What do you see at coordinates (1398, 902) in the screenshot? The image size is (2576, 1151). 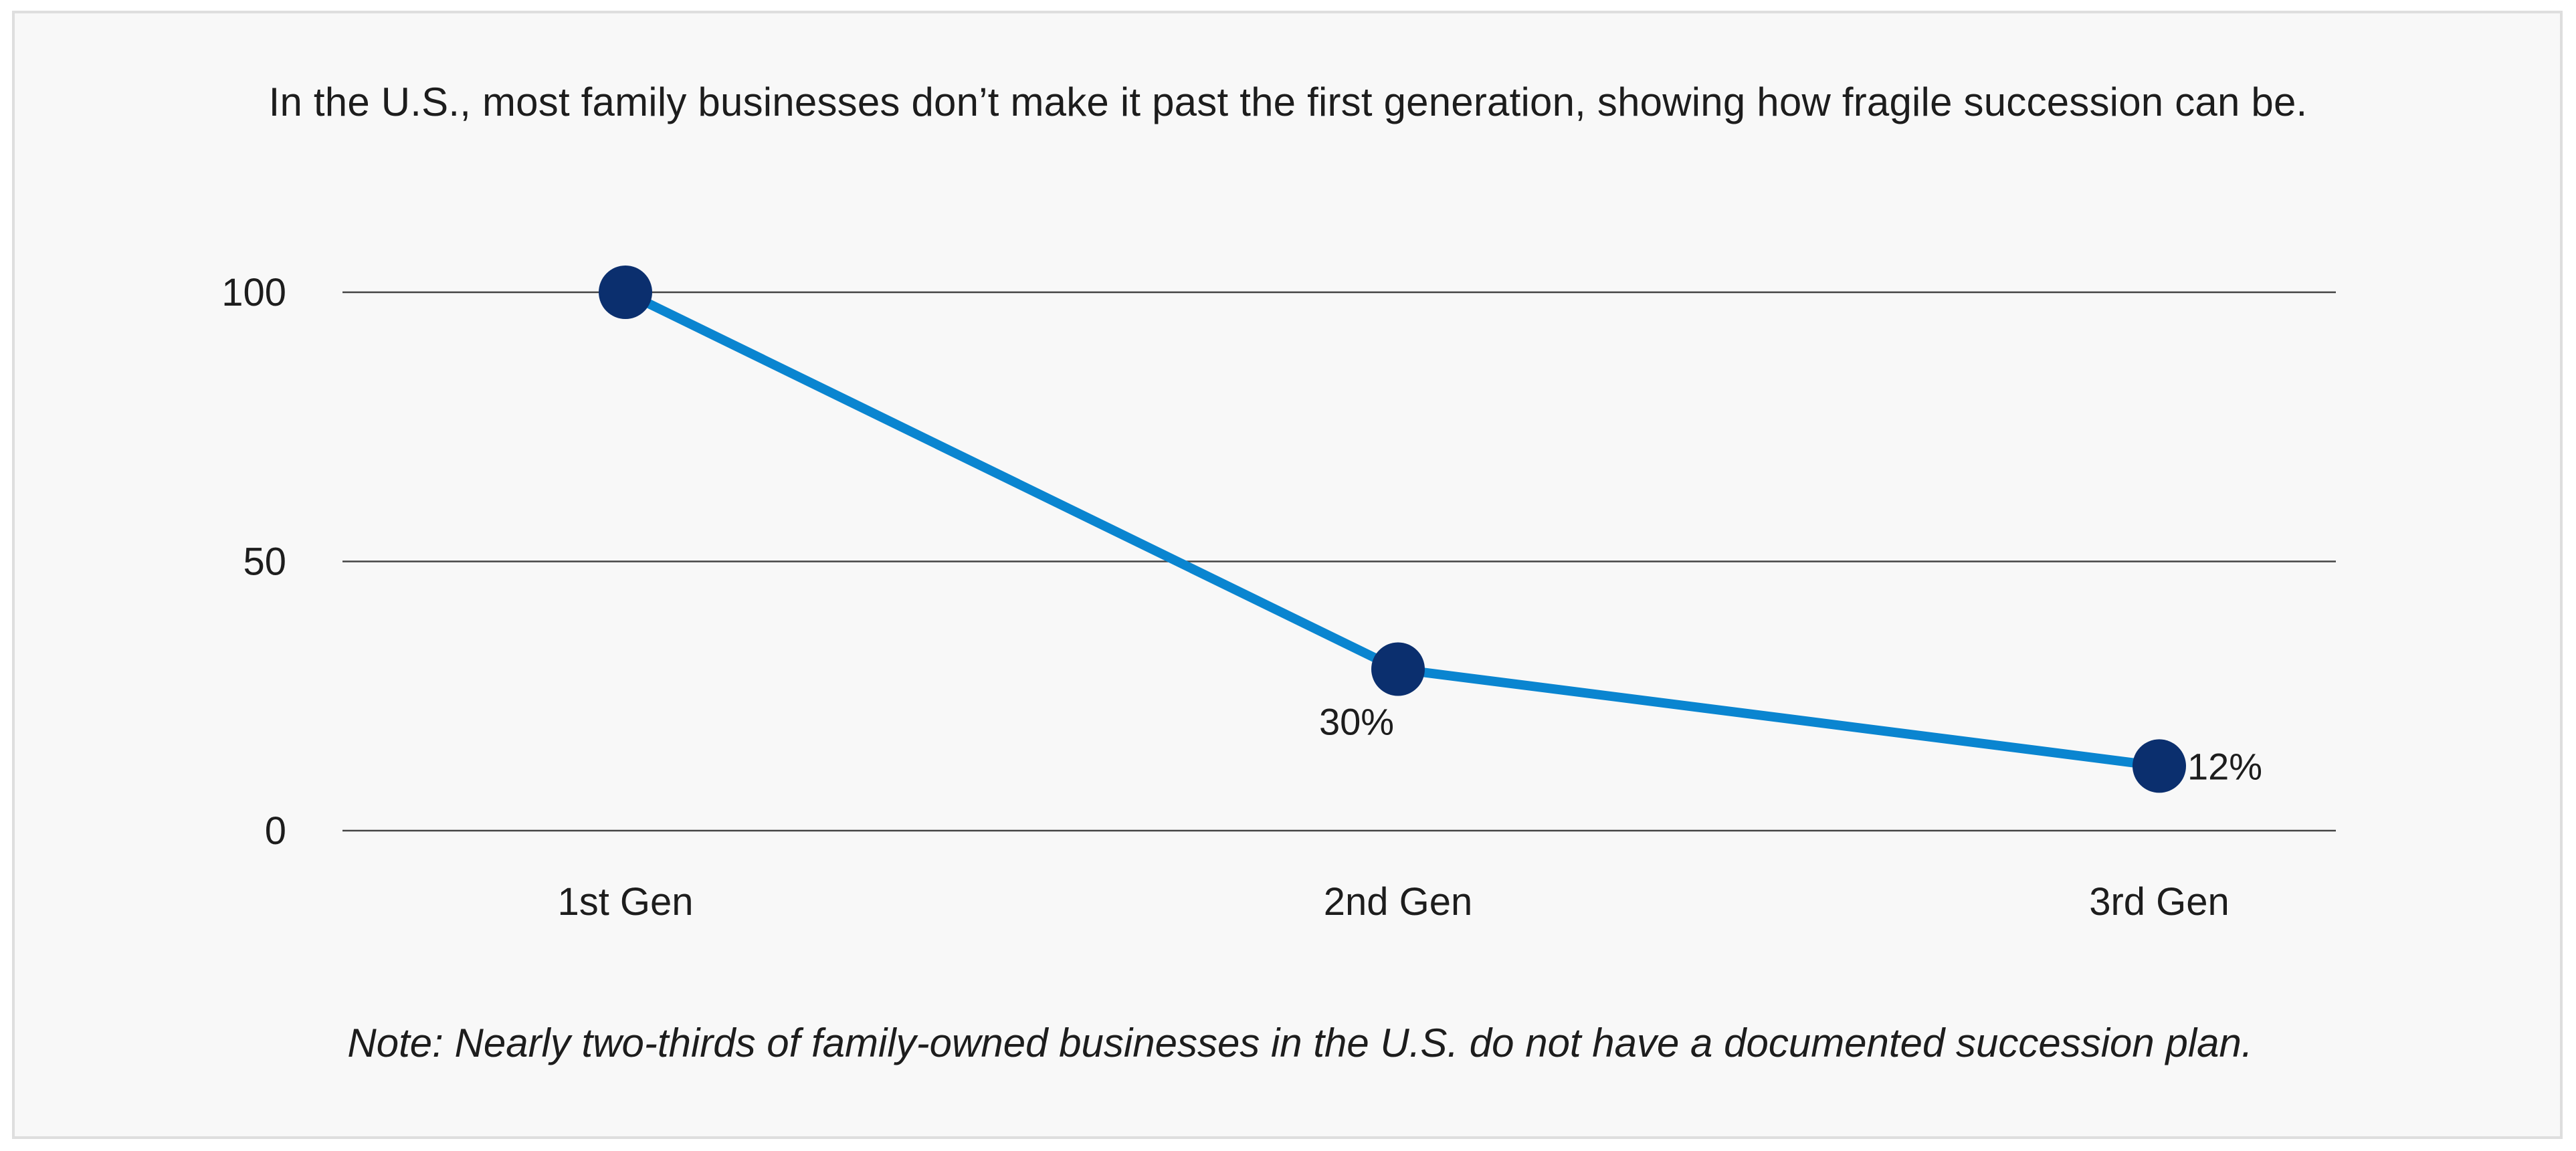 I see `x-tick-label: 2nd Gen` at bounding box center [1398, 902].